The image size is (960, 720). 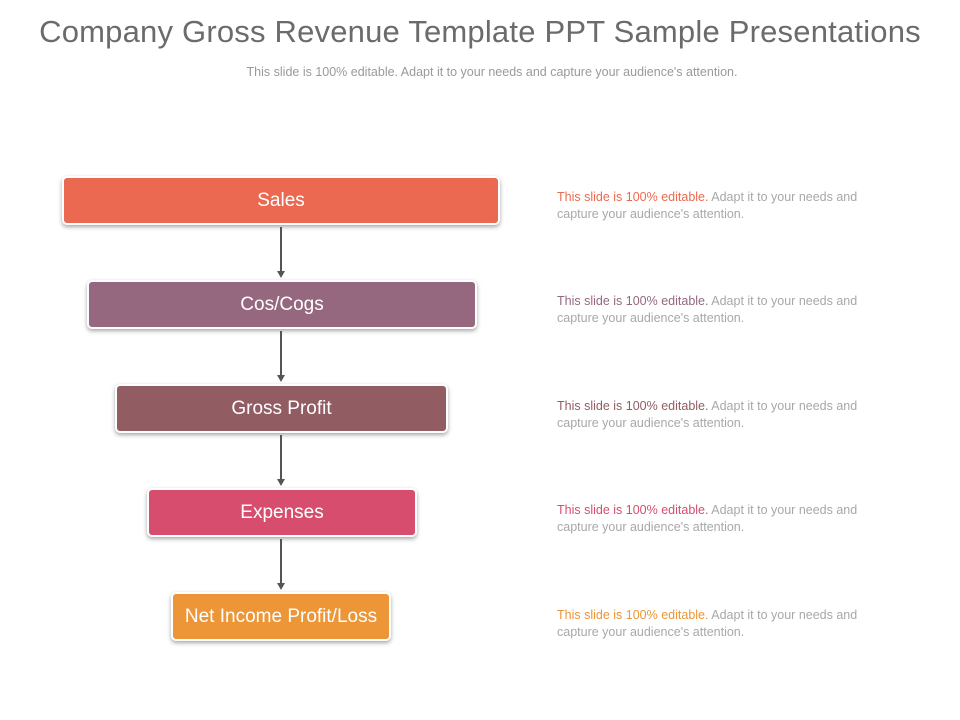 I want to click on flow-step-expenses: Expenses, so click(x=282, y=512).